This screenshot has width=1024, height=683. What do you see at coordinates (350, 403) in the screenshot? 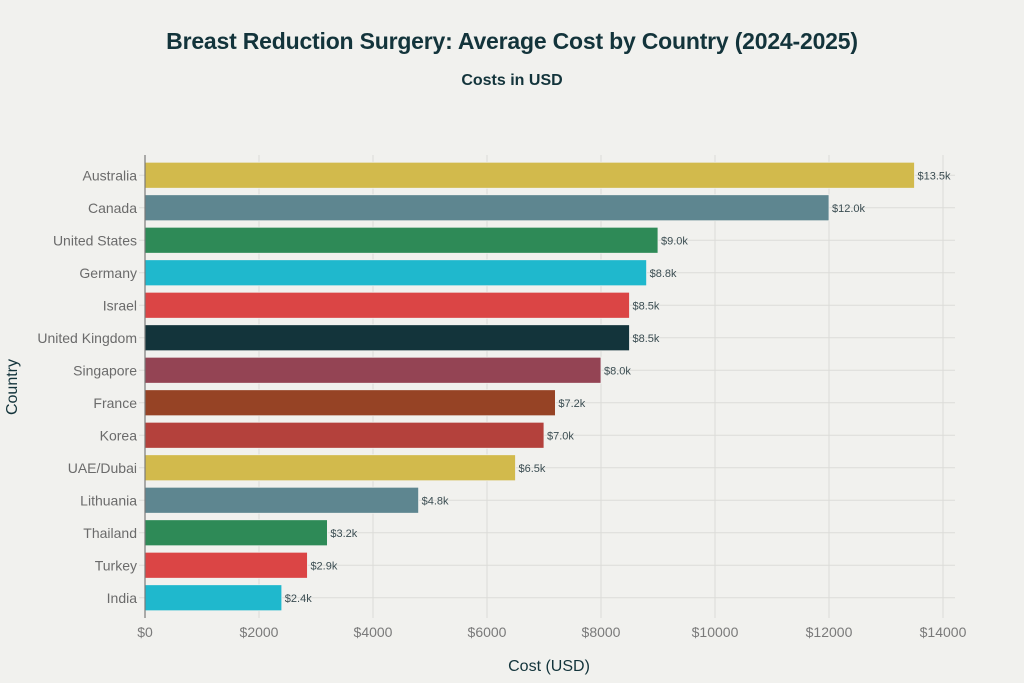
I see `bar-france` at bounding box center [350, 403].